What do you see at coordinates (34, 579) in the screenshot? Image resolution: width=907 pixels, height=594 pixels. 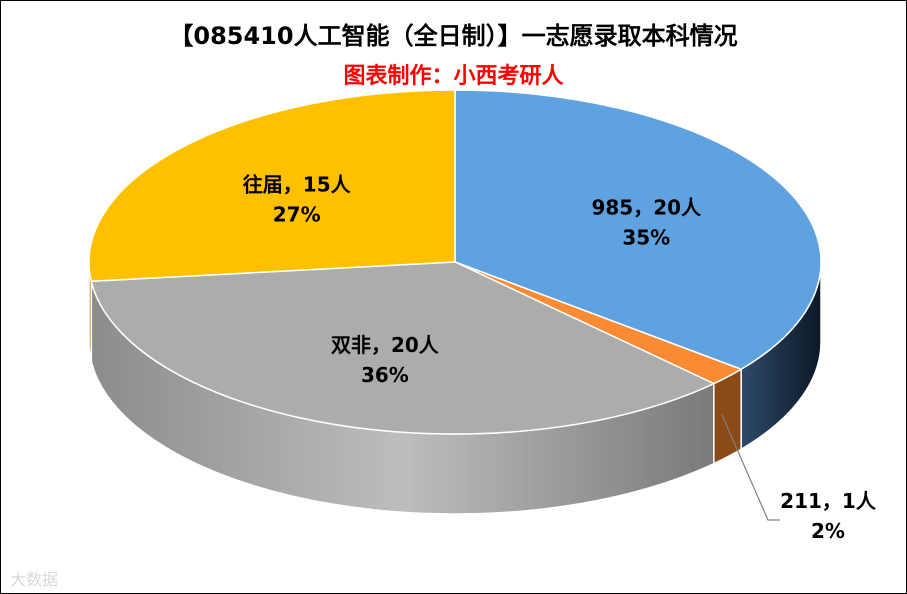 I see `watermark: 大数据` at bounding box center [34, 579].